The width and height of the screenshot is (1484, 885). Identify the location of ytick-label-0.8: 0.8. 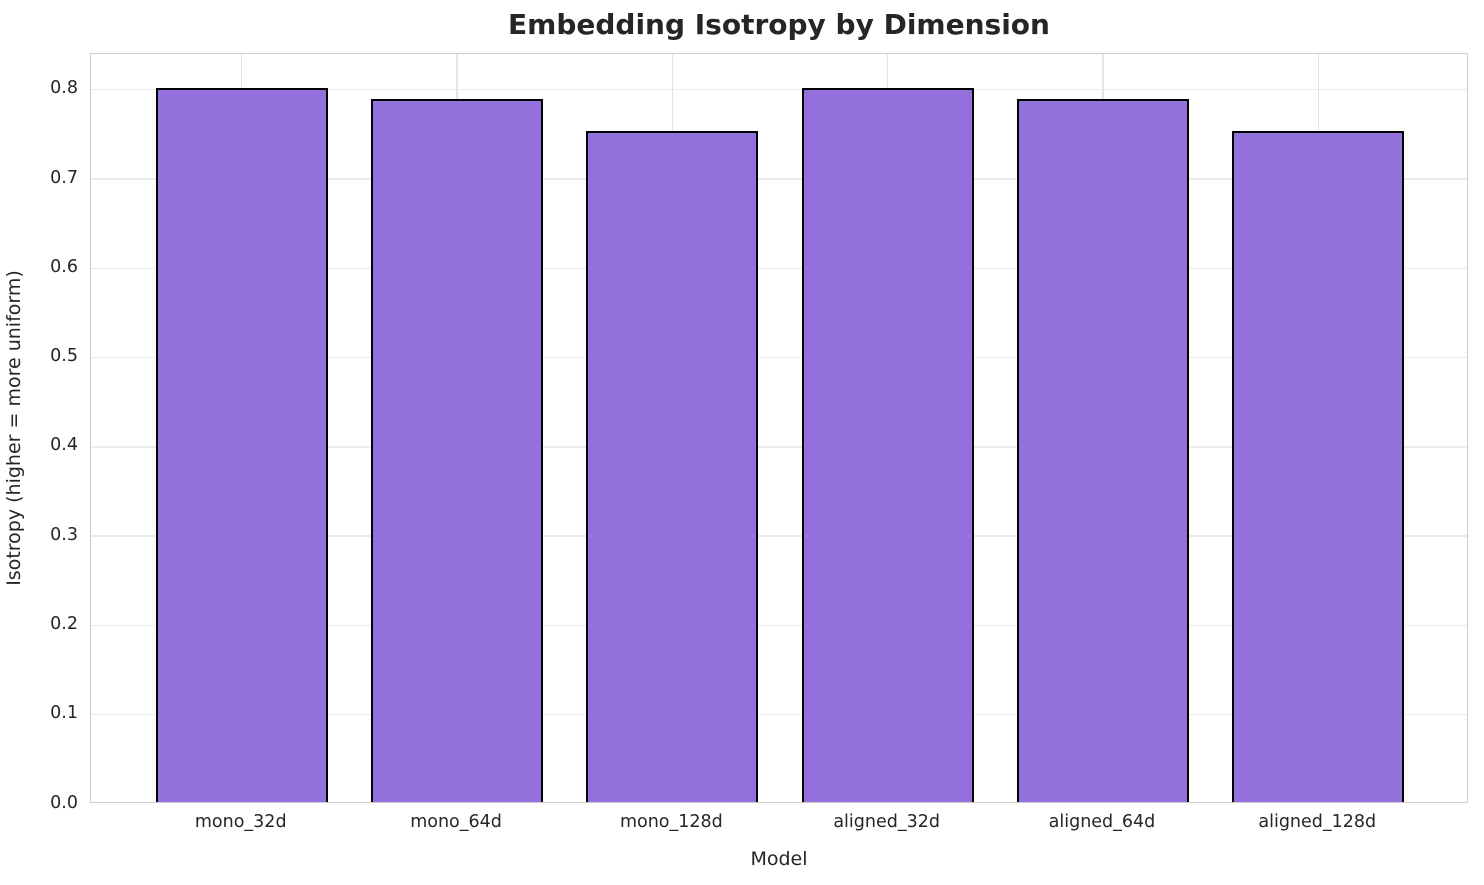
(64, 88).